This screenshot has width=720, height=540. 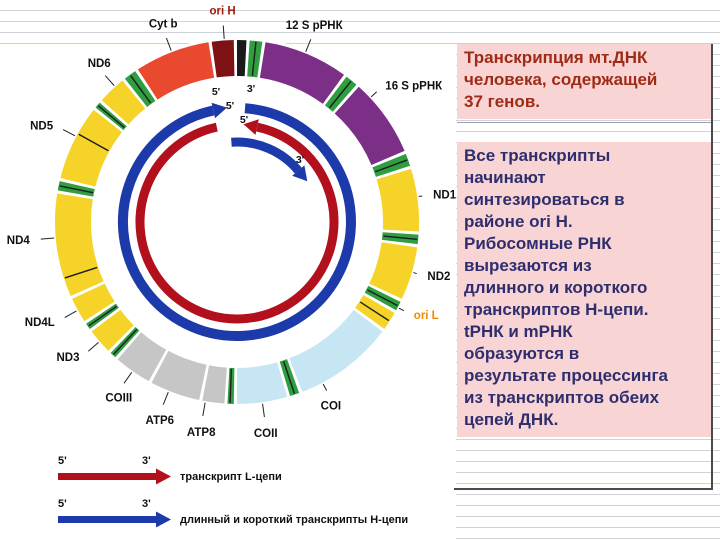 I want to click on transcript-arrowhead-h-strand-short-transcript, so click(x=300, y=173).